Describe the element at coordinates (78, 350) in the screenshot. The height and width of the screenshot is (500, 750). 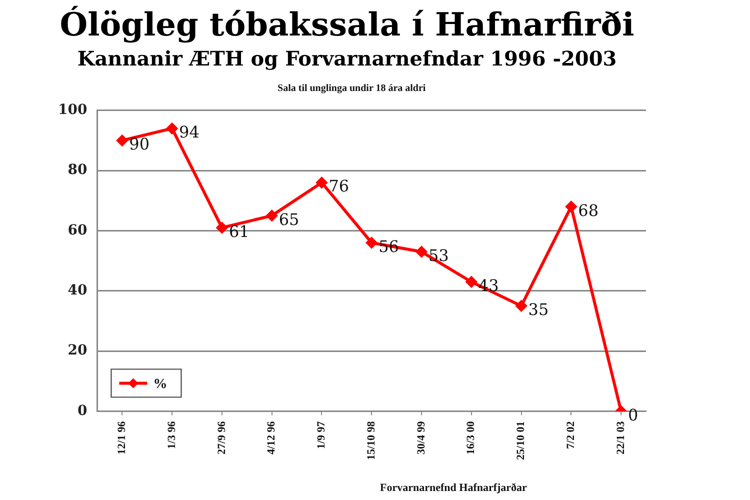
I see `y-tick-label: 20` at that location.